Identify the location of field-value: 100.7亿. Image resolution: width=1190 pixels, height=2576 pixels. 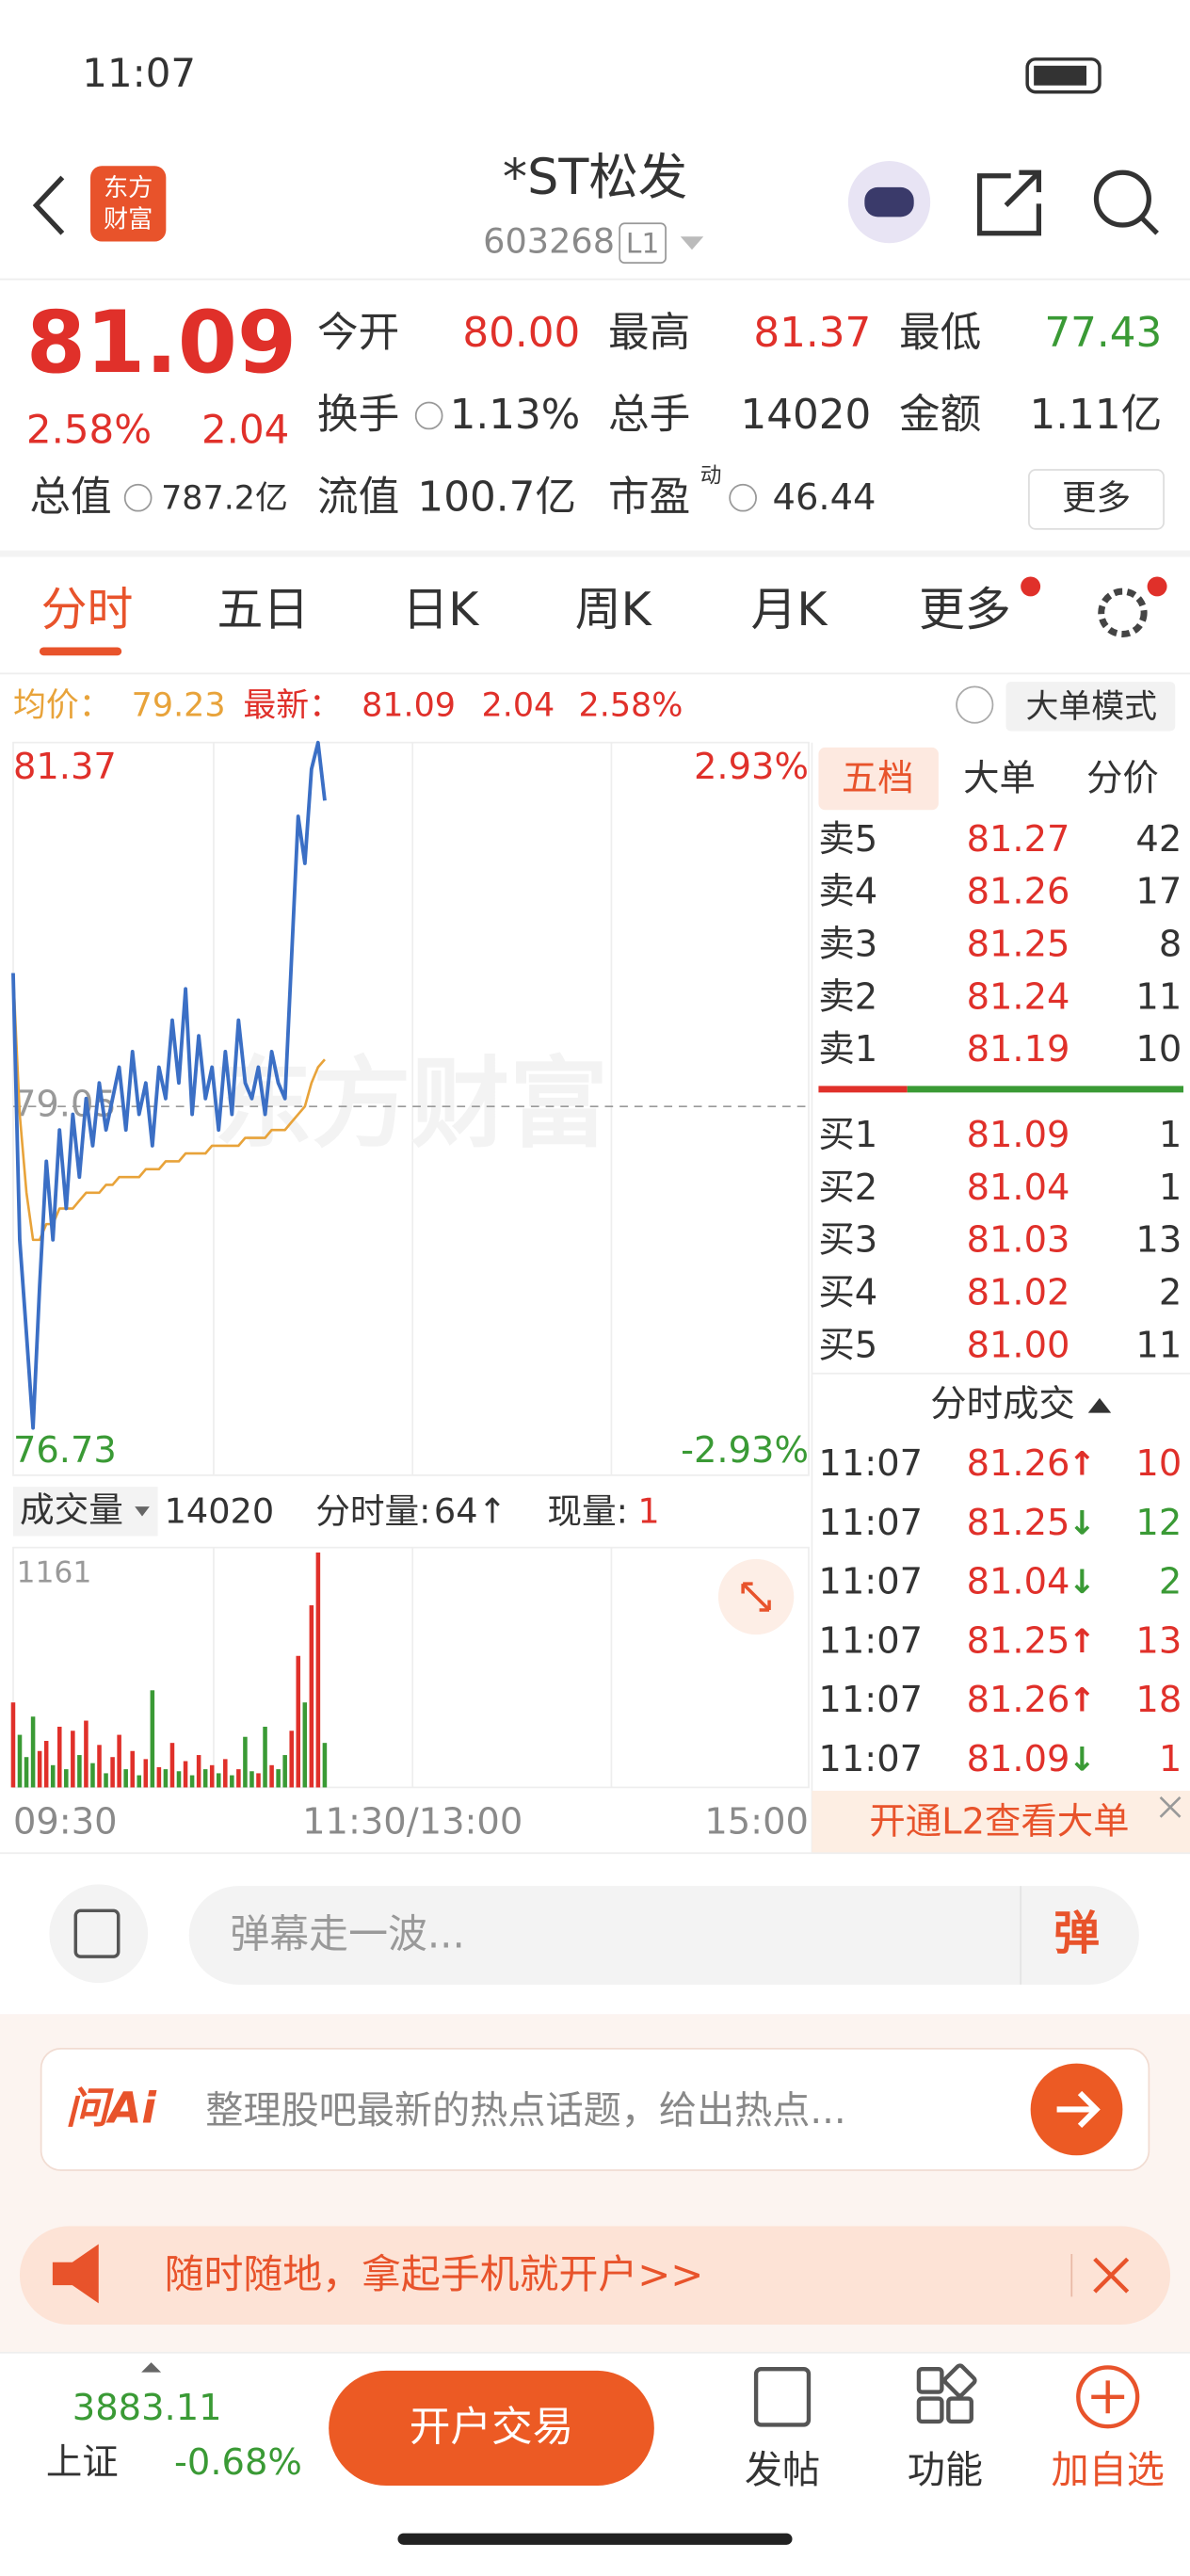
(496, 497).